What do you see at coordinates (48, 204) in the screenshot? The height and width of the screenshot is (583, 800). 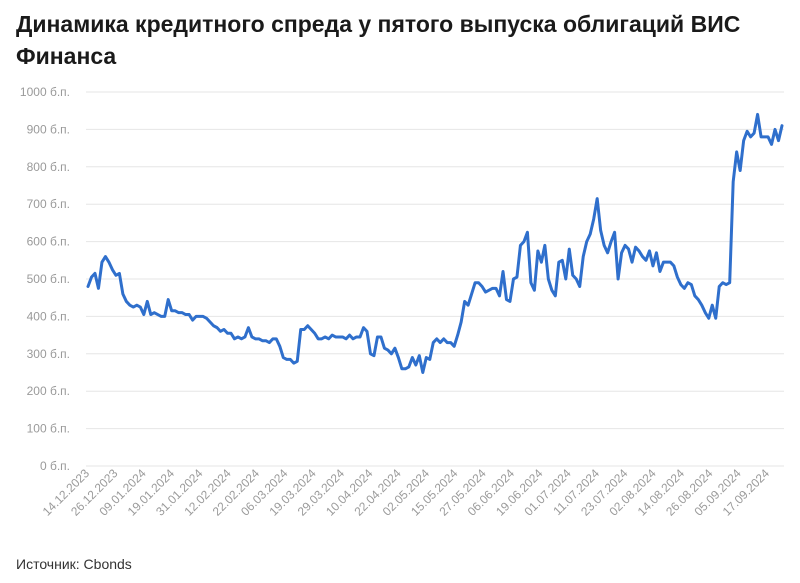 I see `y-tick-label: 700 б.п.` at bounding box center [48, 204].